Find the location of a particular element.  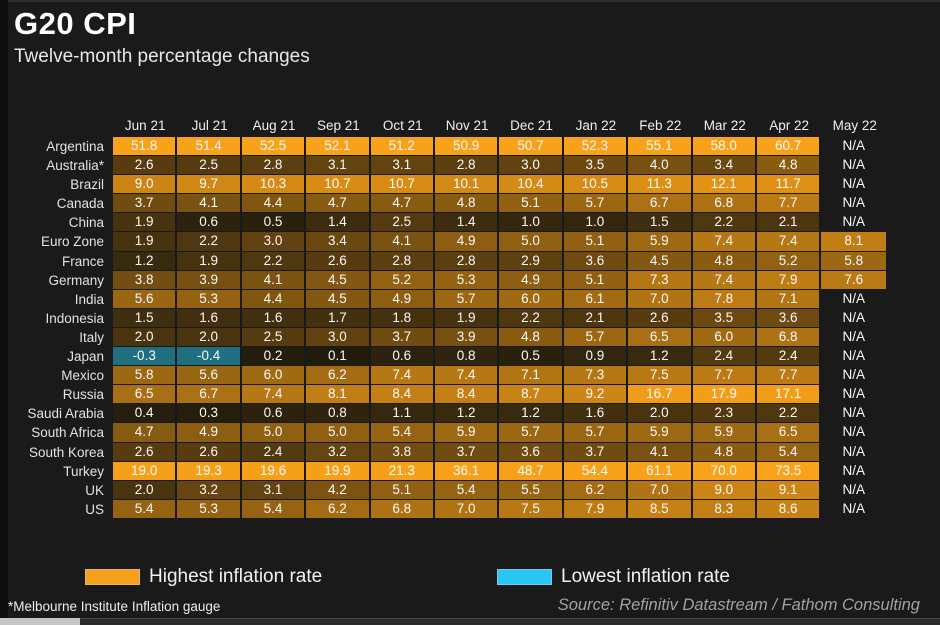

heatmap-cell: 4.5 is located at coordinates (338, 280).